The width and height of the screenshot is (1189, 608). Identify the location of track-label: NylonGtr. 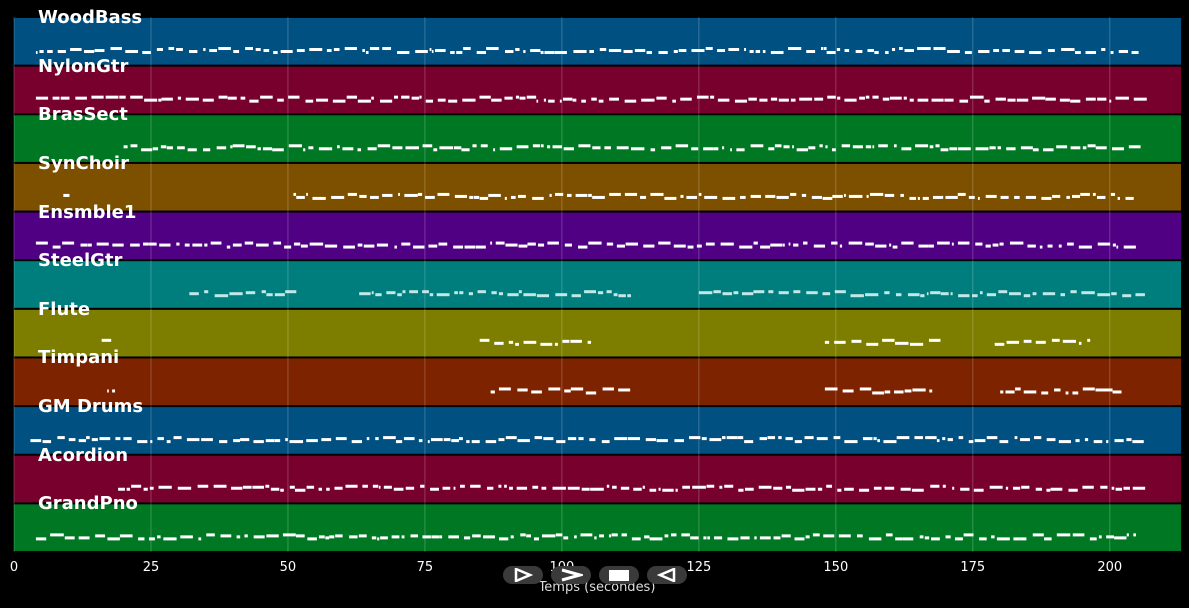
(83, 66).